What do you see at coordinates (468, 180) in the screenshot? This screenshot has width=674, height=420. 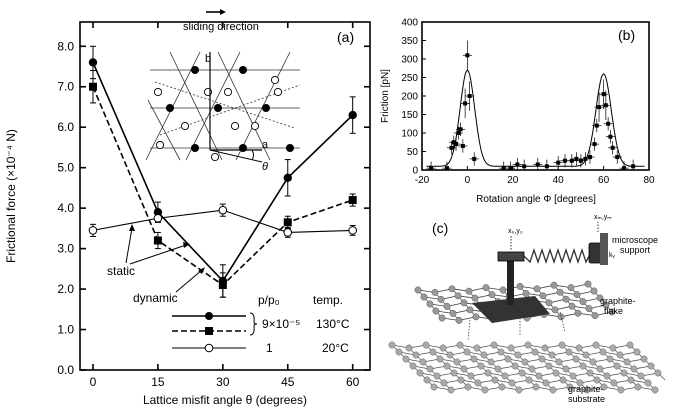 I see `panel-b-x-tick-label: 0` at bounding box center [468, 180].